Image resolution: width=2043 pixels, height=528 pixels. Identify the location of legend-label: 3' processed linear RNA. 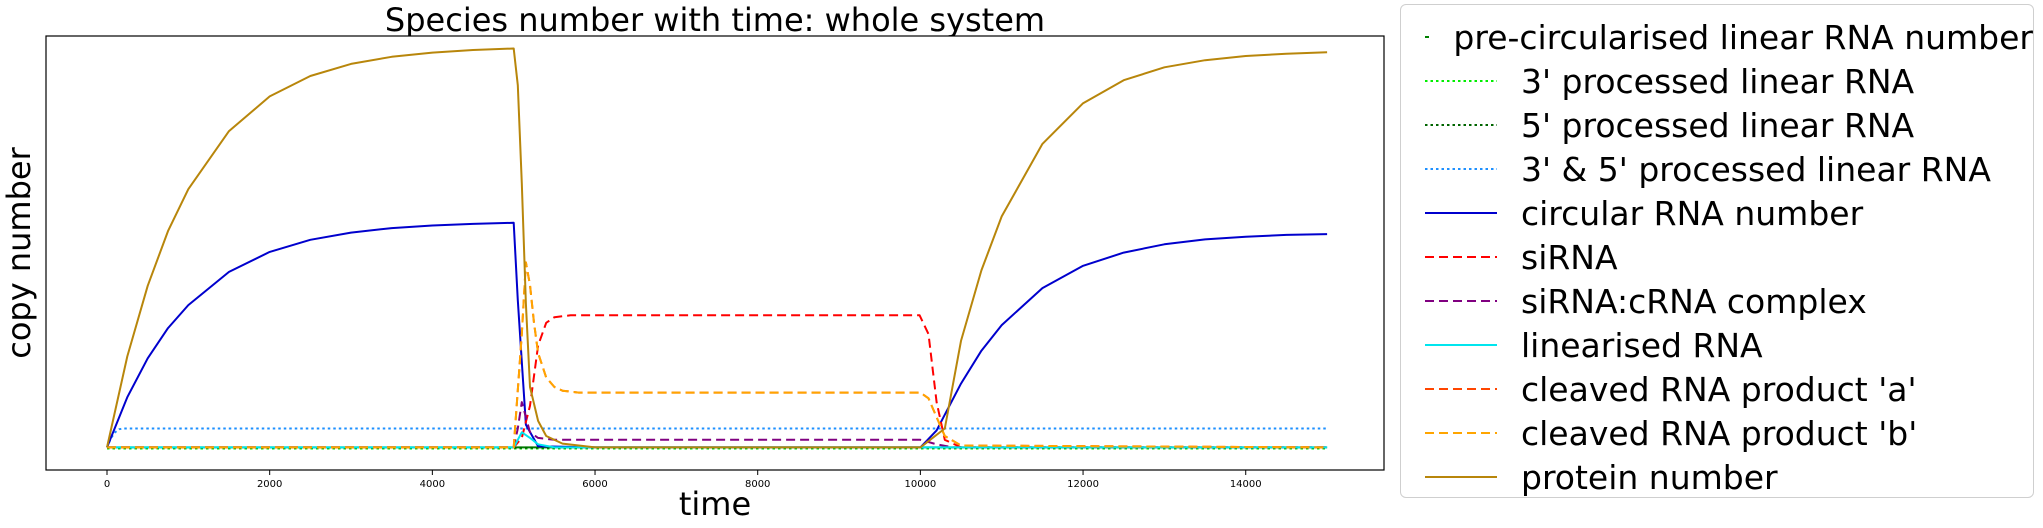
(1718, 81).